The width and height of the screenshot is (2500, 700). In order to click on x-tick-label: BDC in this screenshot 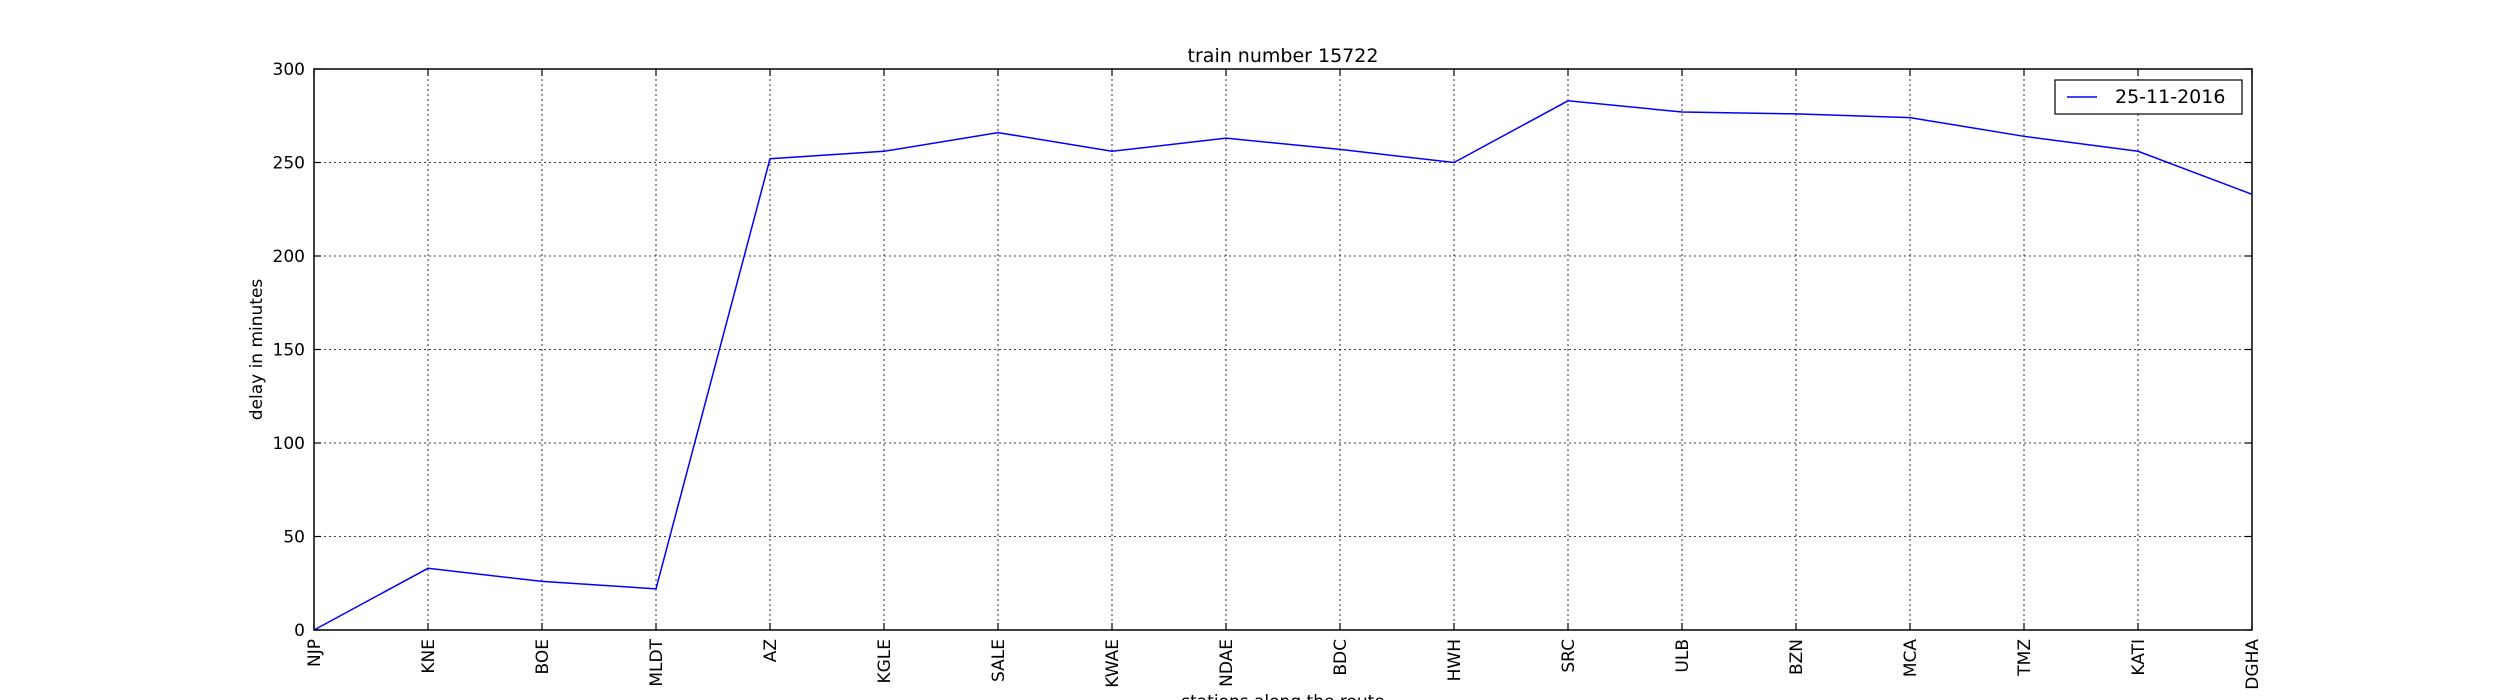, I will do `click(1341, 657)`.